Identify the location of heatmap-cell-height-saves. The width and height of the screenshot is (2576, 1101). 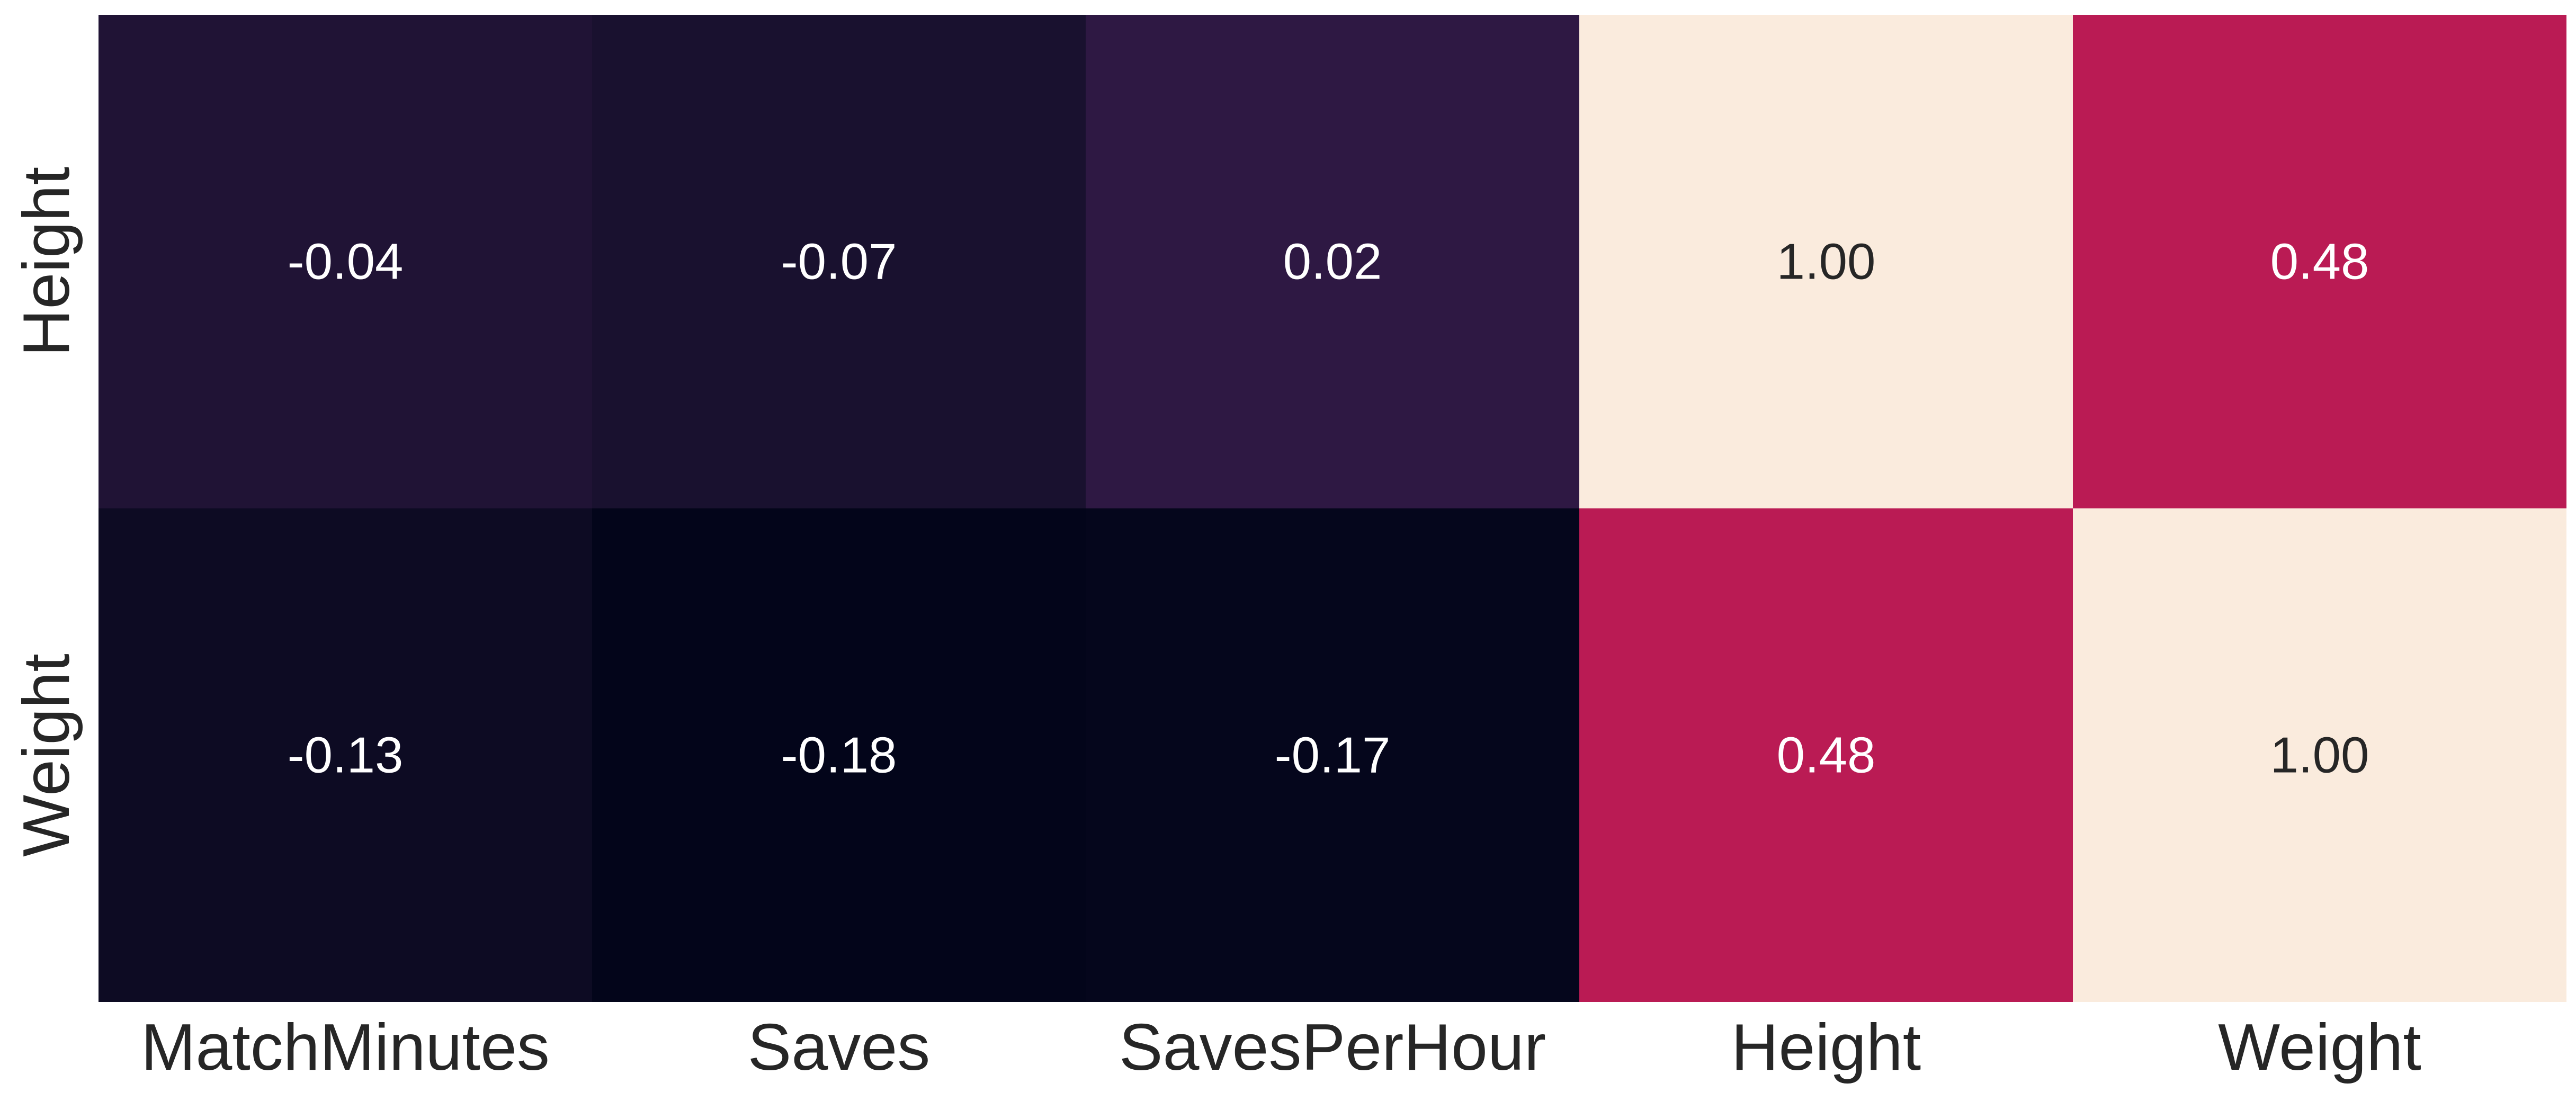
(839, 261).